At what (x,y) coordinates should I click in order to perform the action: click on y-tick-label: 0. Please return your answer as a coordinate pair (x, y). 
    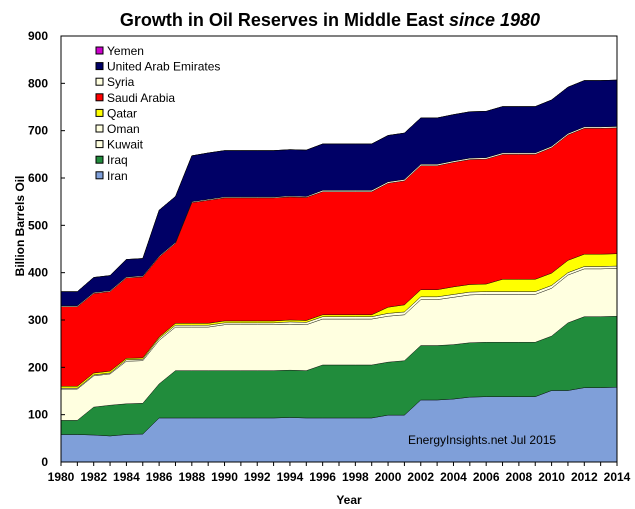
    Looking at the image, I should click on (44, 462).